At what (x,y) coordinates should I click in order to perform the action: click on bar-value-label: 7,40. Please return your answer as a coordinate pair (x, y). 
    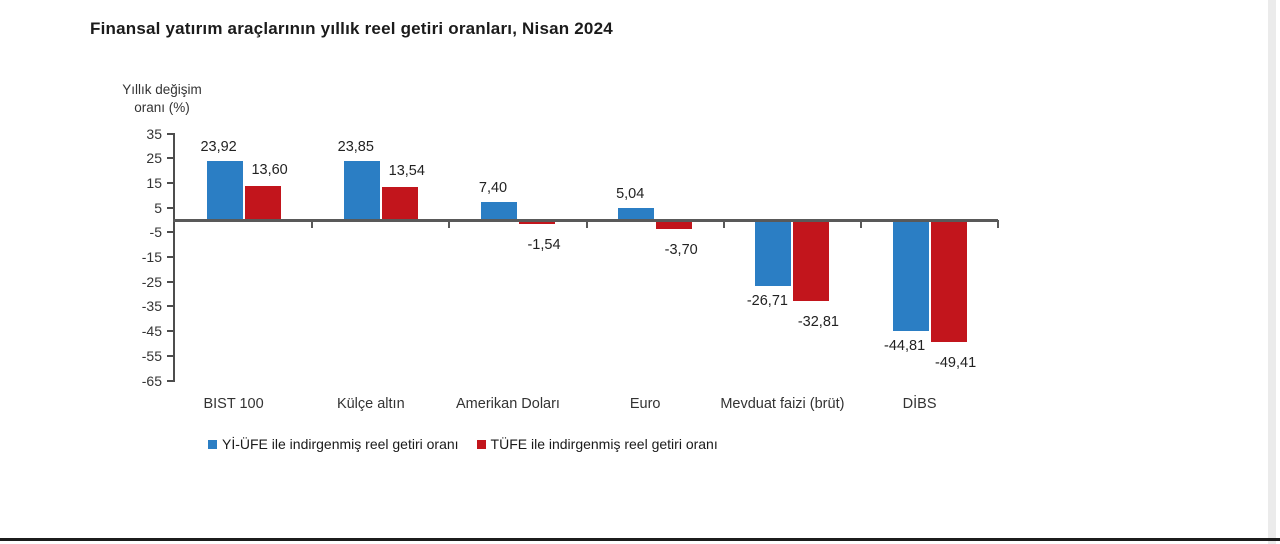
    Looking at the image, I should click on (493, 187).